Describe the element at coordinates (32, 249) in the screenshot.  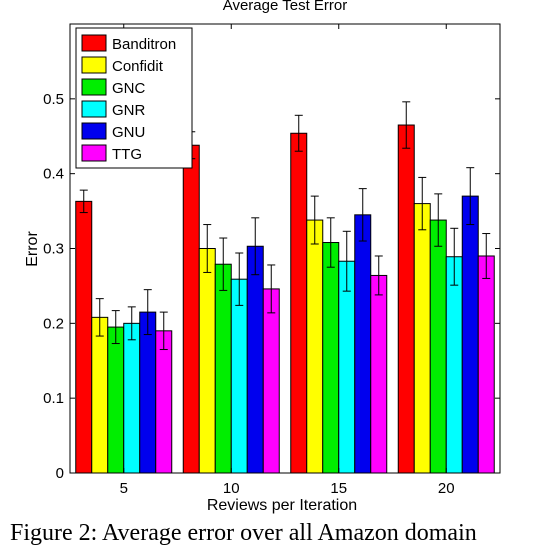
I see `y-axis-title: Error` at that location.